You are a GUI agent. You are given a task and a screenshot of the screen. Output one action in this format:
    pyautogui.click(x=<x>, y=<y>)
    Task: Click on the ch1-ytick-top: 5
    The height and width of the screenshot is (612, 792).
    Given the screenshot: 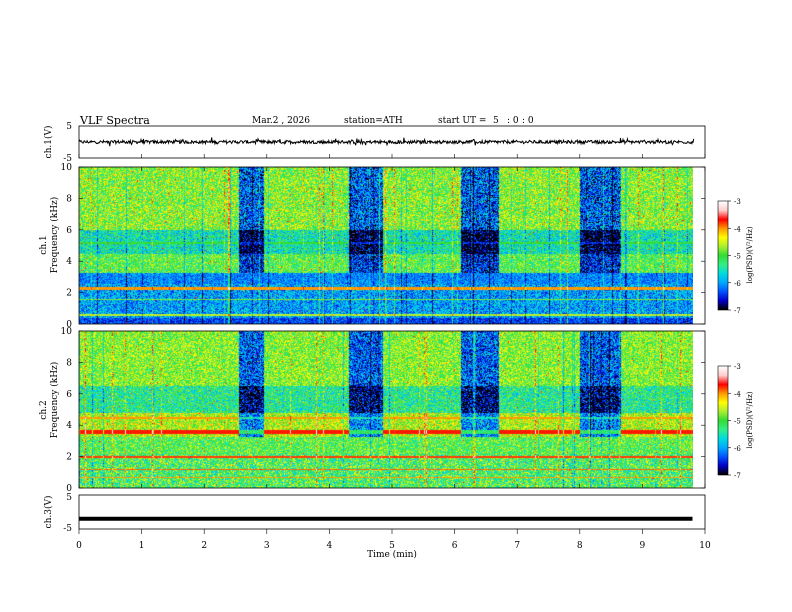 What is the action you would take?
    pyautogui.click(x=69, y=127)
    